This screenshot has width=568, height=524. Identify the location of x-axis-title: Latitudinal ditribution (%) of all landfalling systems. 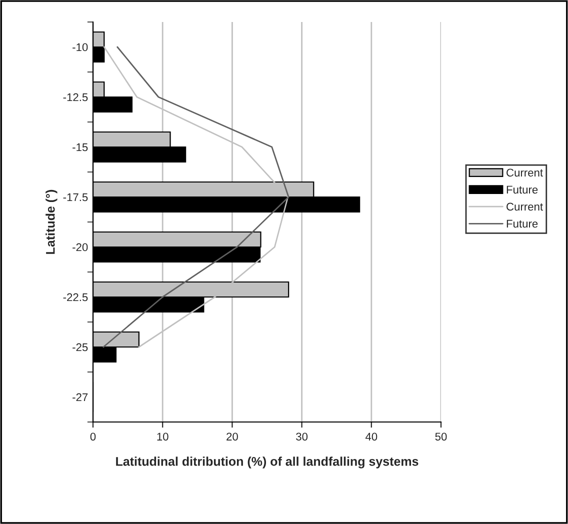
(267, 462).